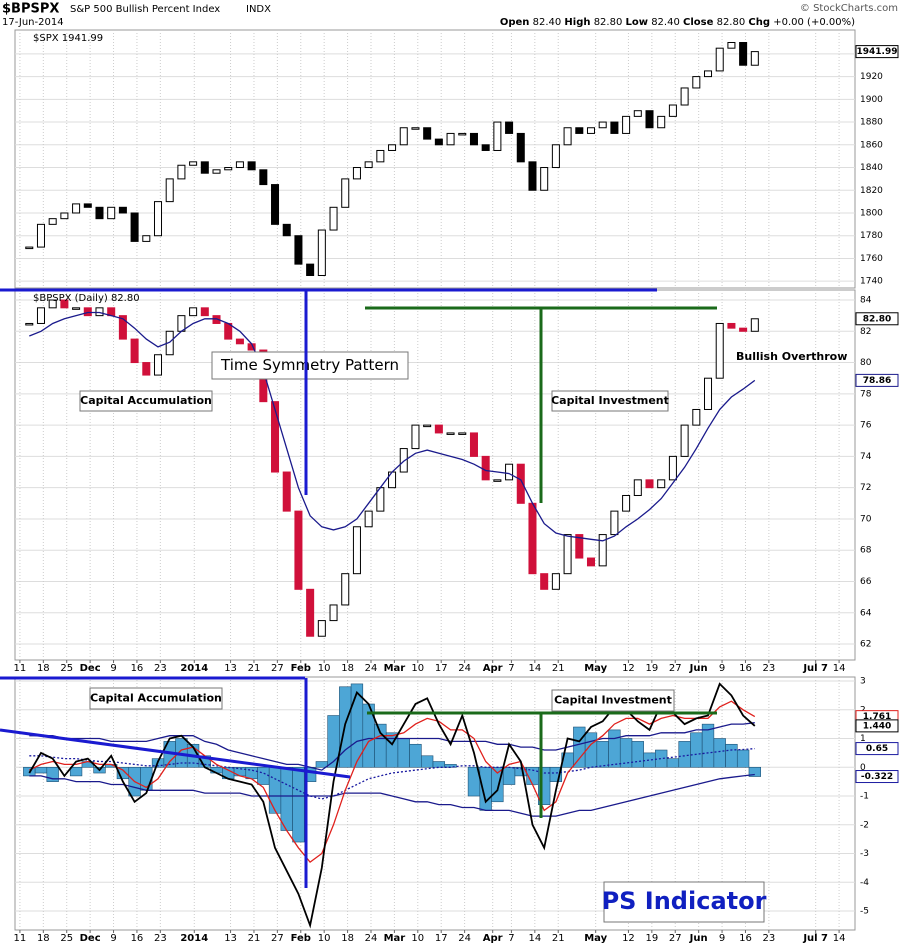 Image resolution: width=900 pixels, height=950 pixels. What do you see at coordinates (791, 356) in the screenshot?
I see `annotation: Bullish Overthrow` at bounding box center [791, 356].